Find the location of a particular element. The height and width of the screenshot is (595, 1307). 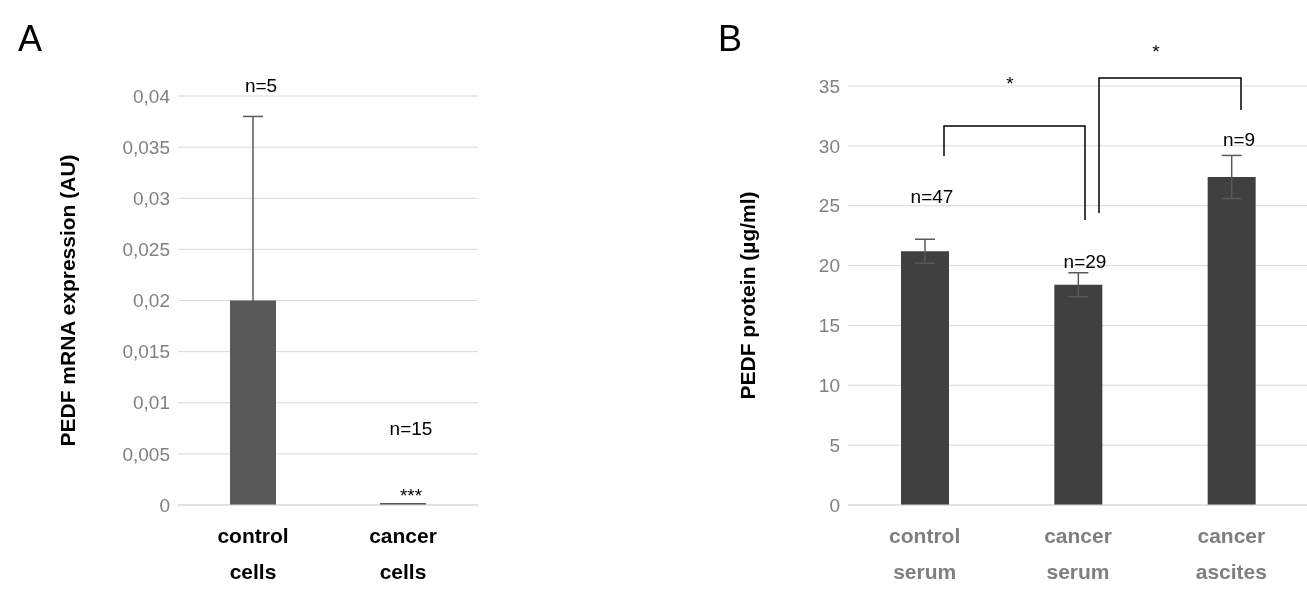

y-tick-label: 0,035 is located at coordinates (146, 147).